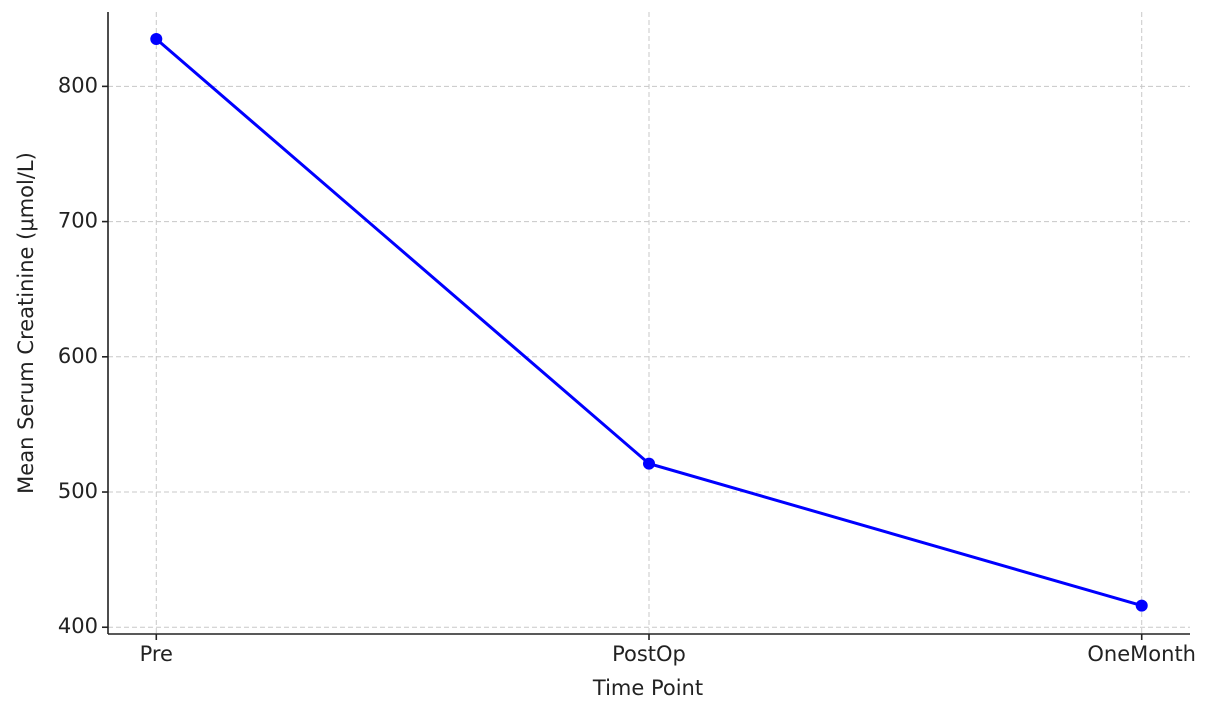 This screenshot has width=1223, height=718. What do you see at coordinates (78, 356) in the screenshot?
I see `y-tick-label: 600` at bounding box center [78, 356].